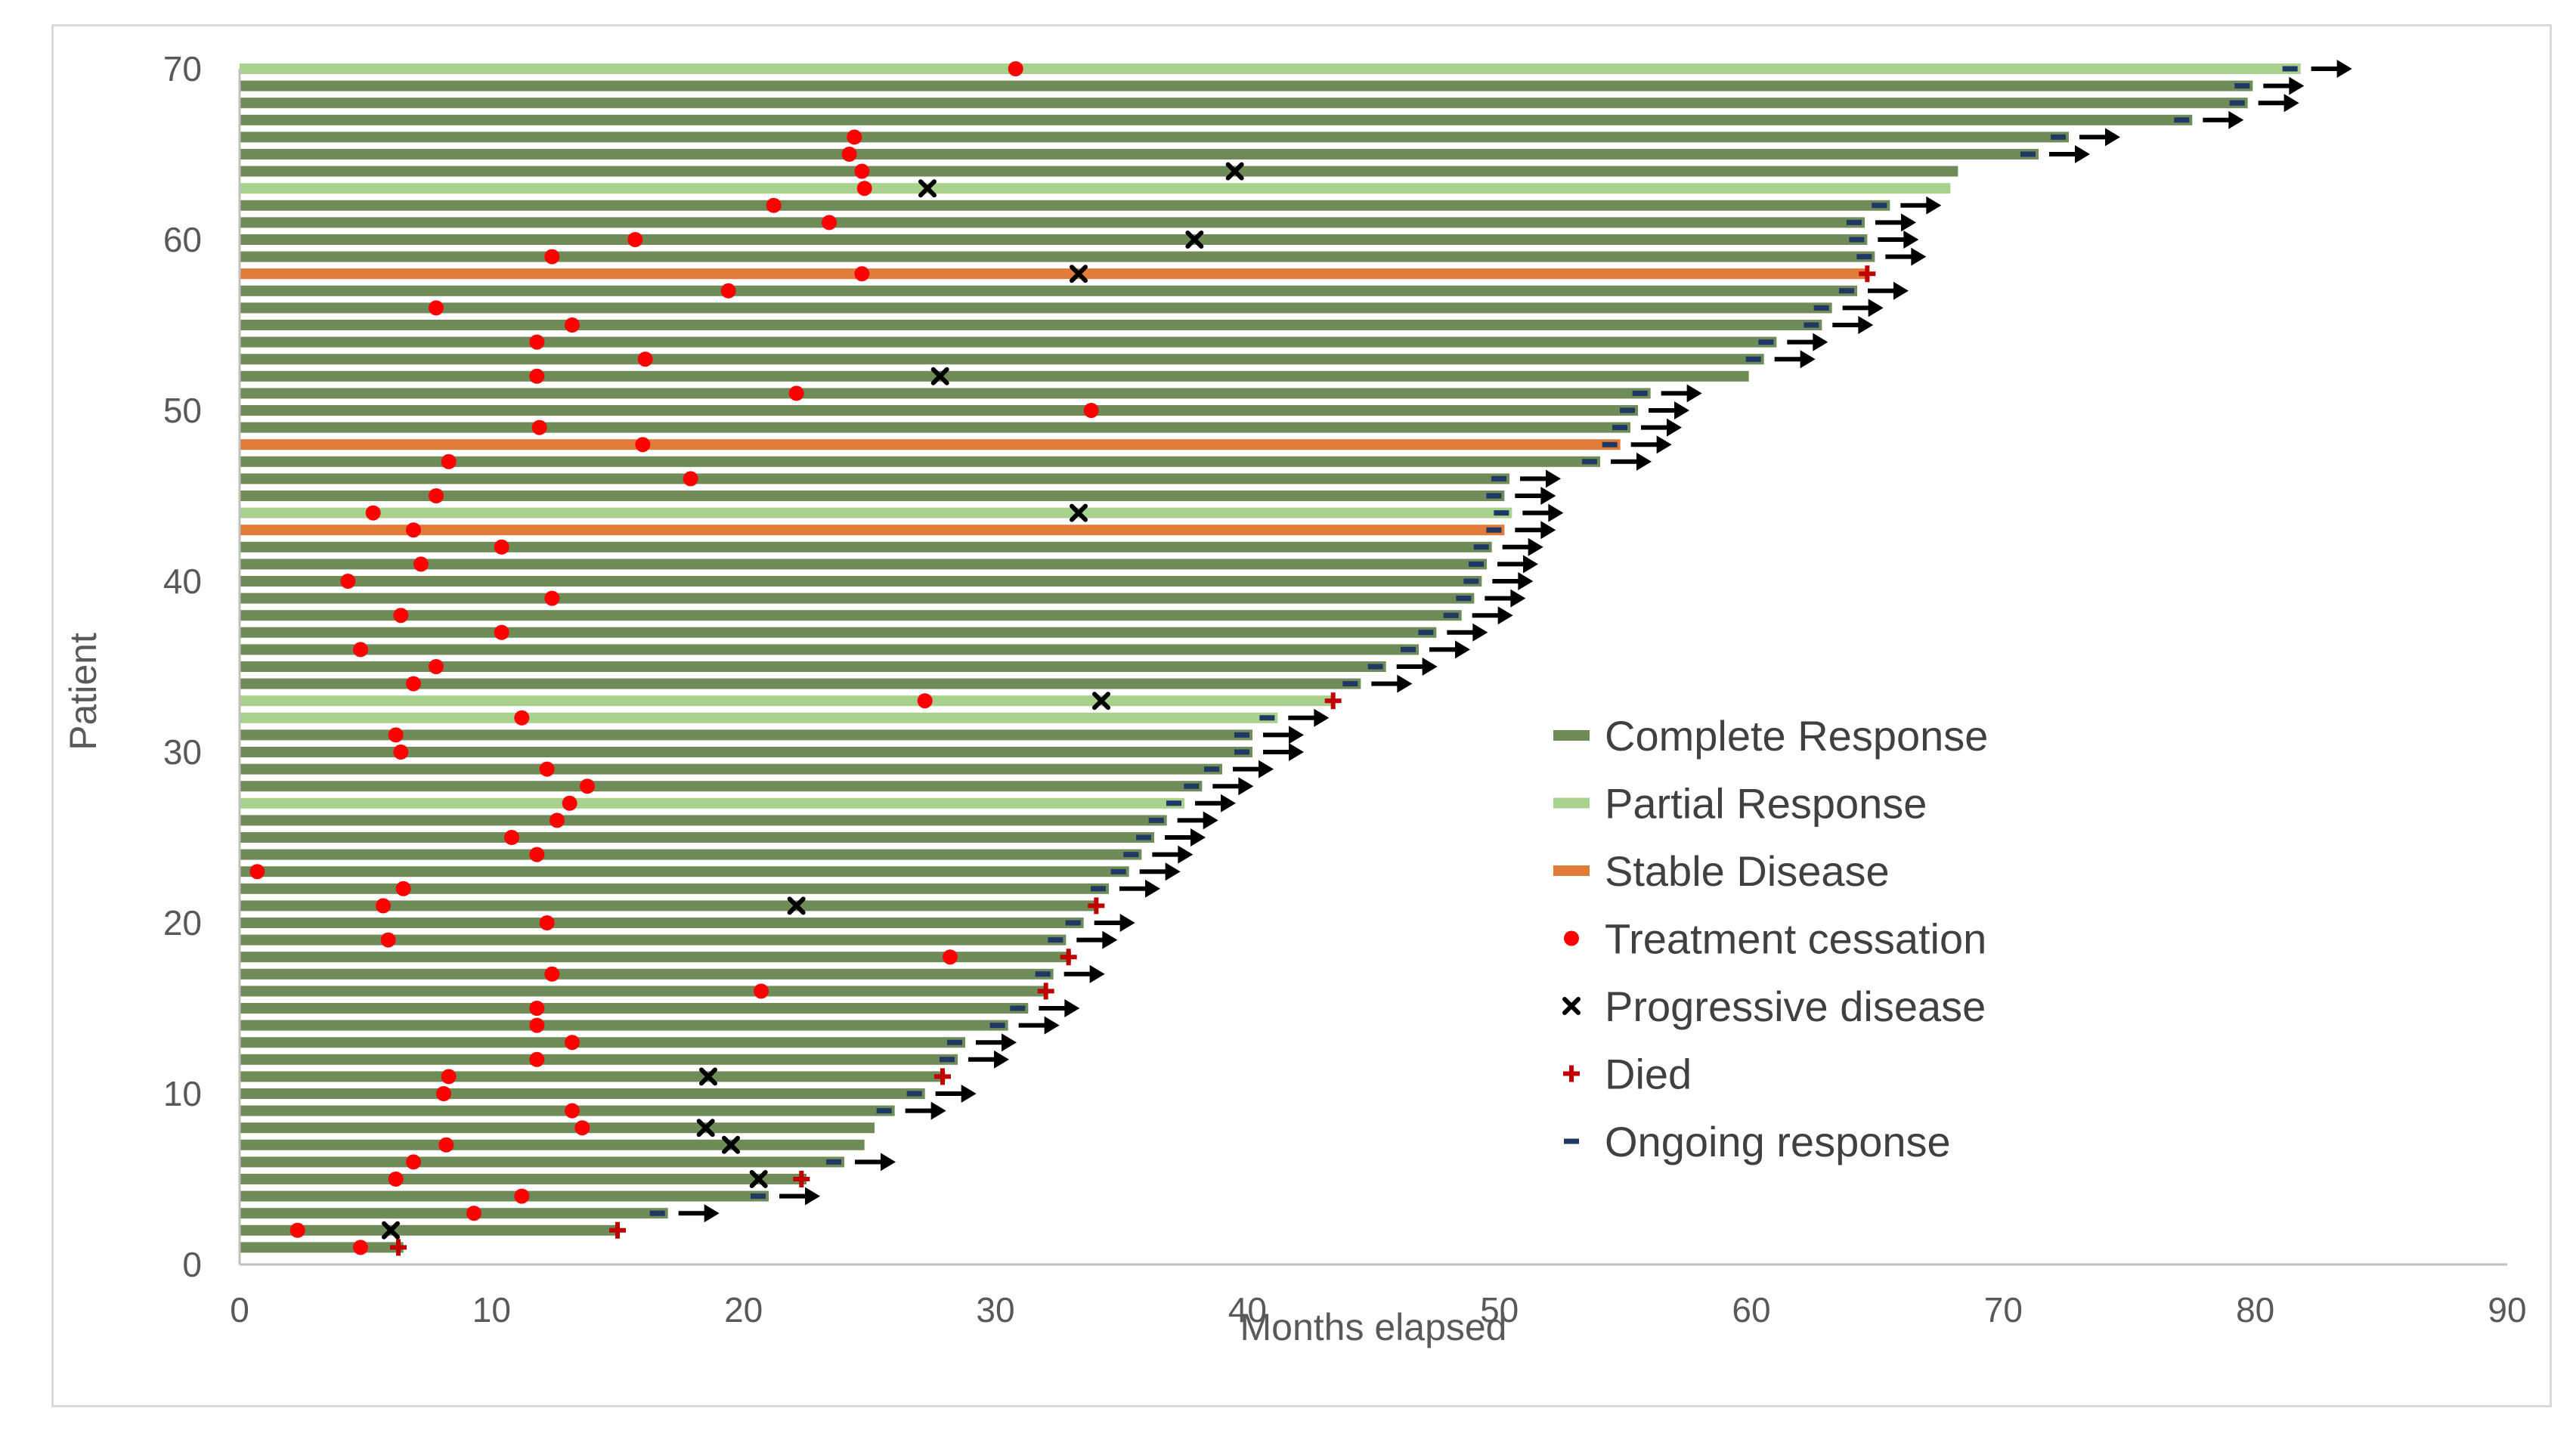  What do you see at coordinates (1247, 1309) in the screenshot?
I see `x-tick-label: 40` at bounding box center [1247, 1309].